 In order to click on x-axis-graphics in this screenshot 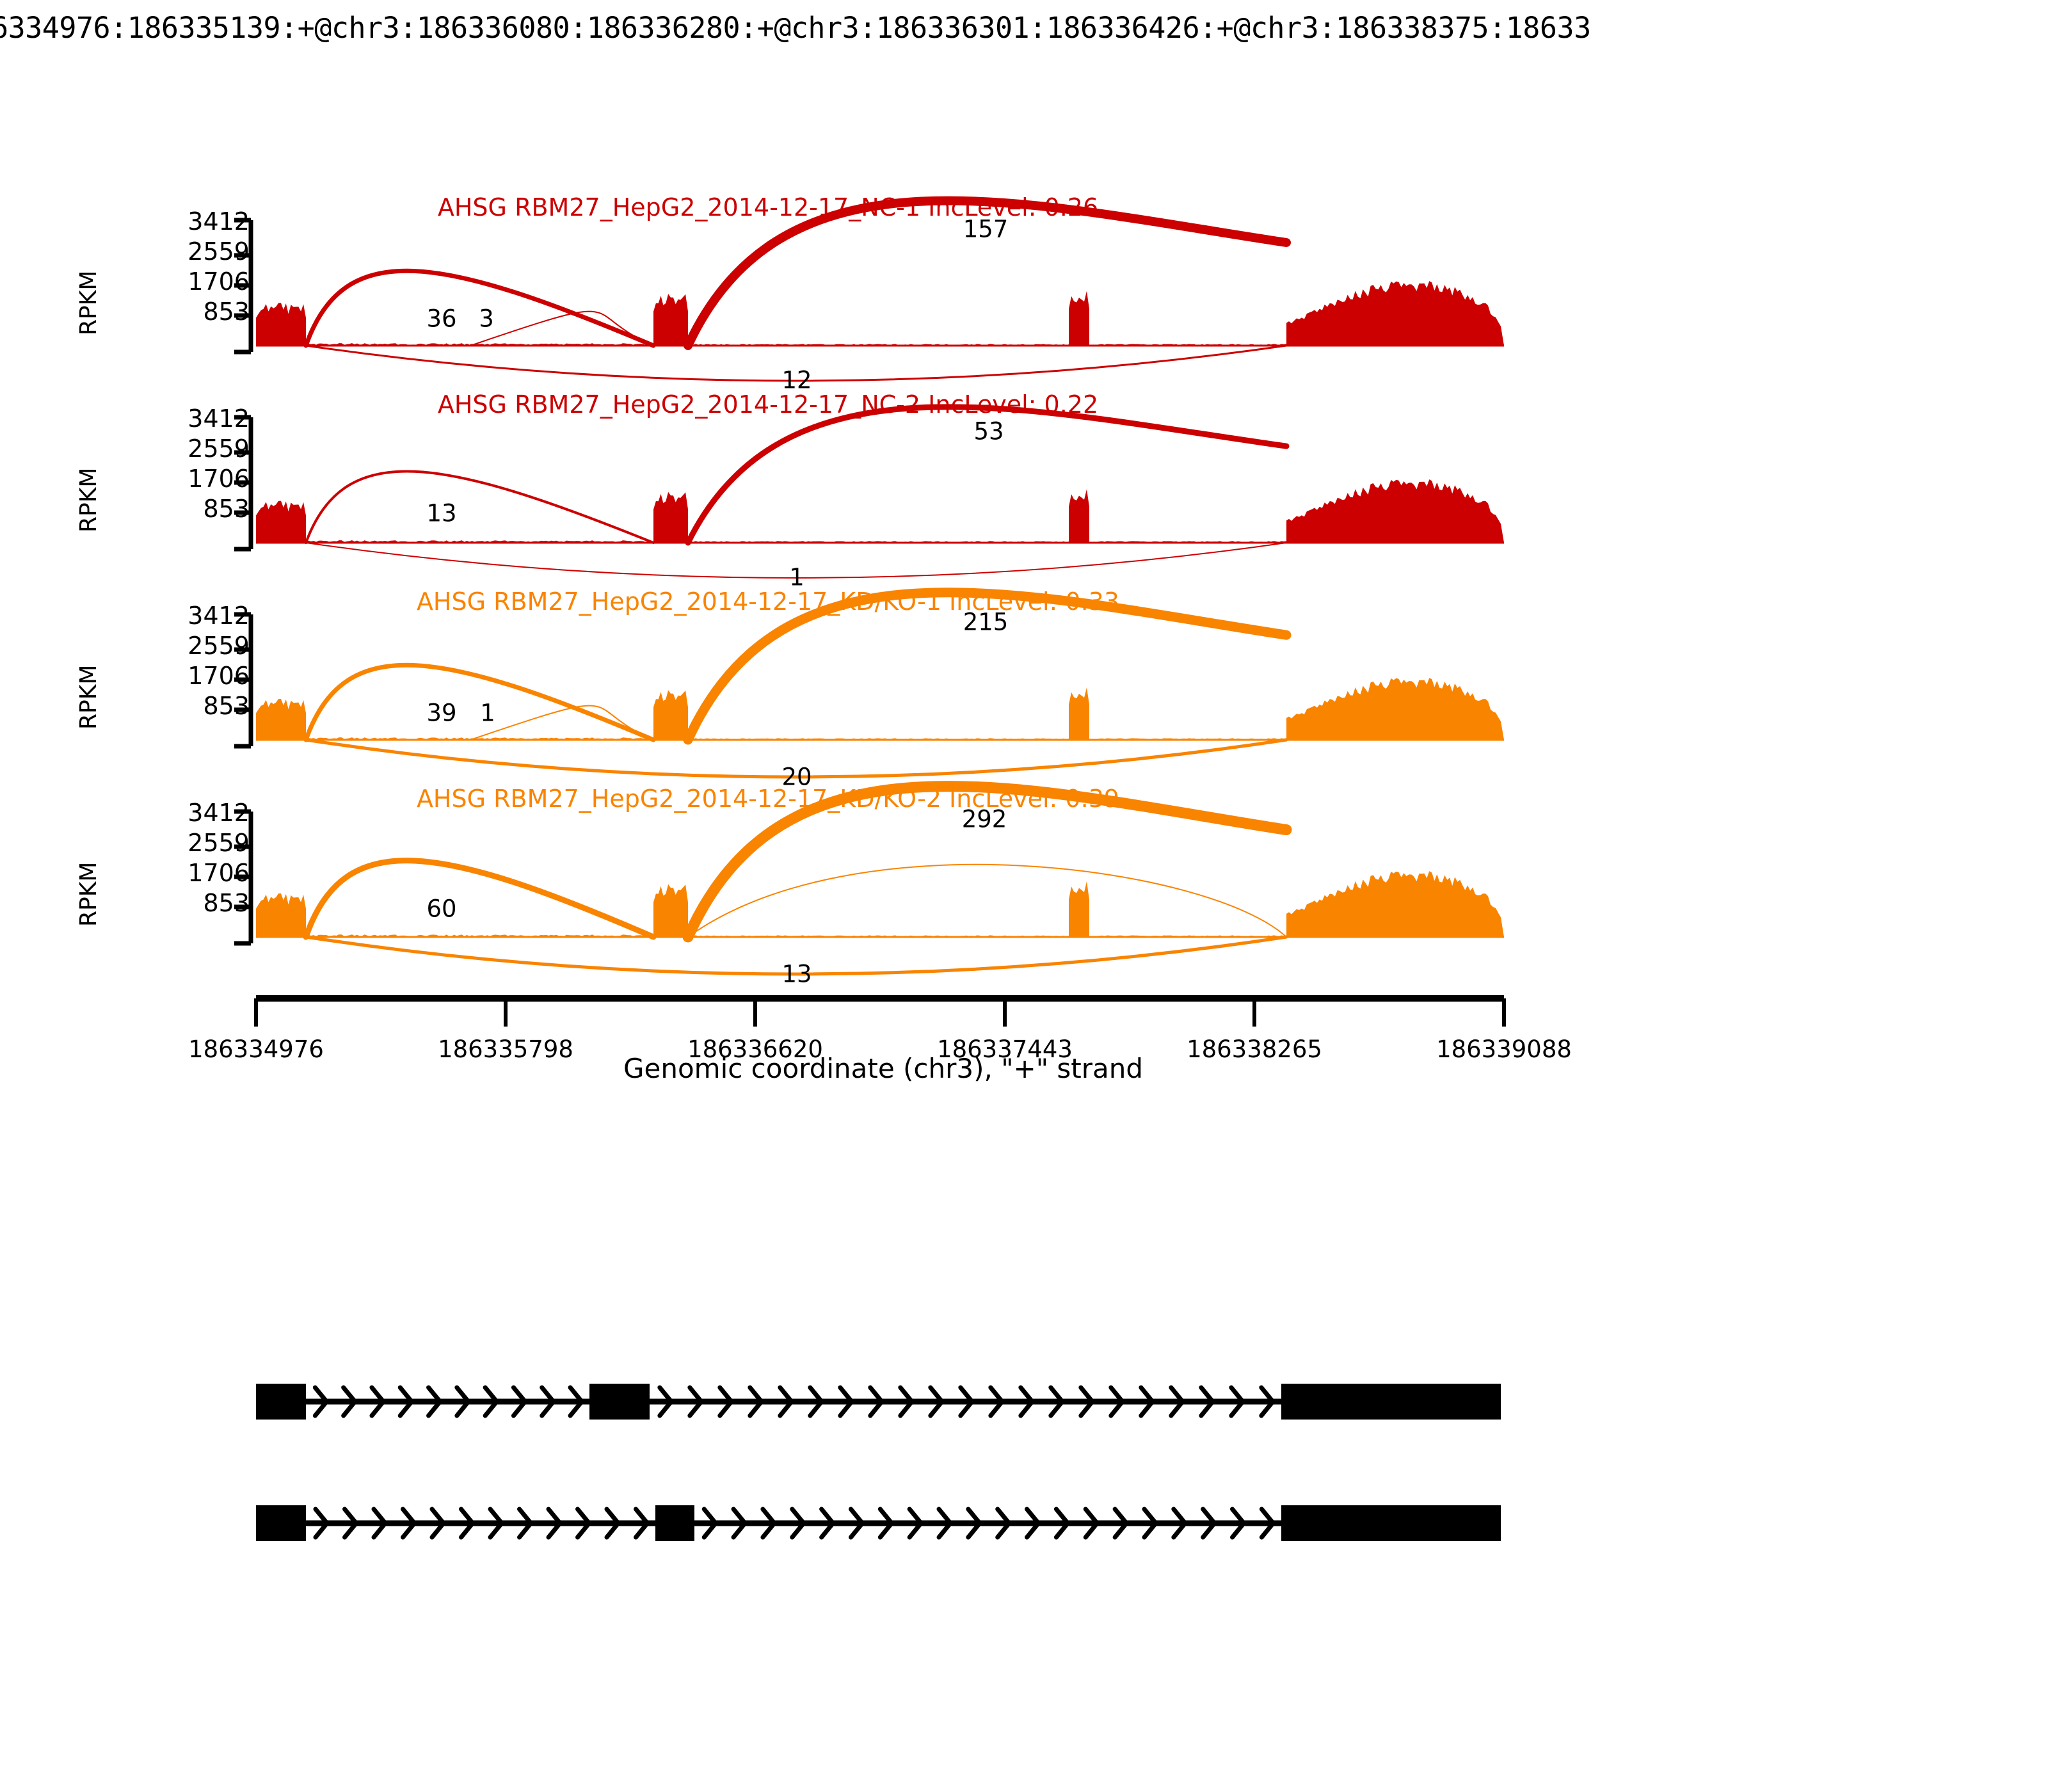, I will do `click(880, 1011)`.